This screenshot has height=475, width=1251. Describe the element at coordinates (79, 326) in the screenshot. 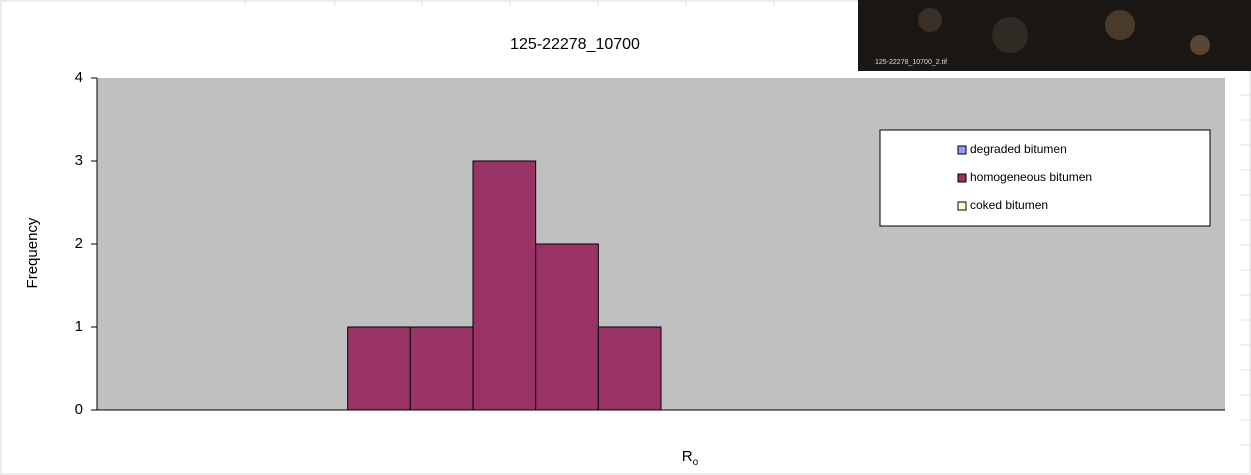

I see `y-tick-label: 1` at that location.